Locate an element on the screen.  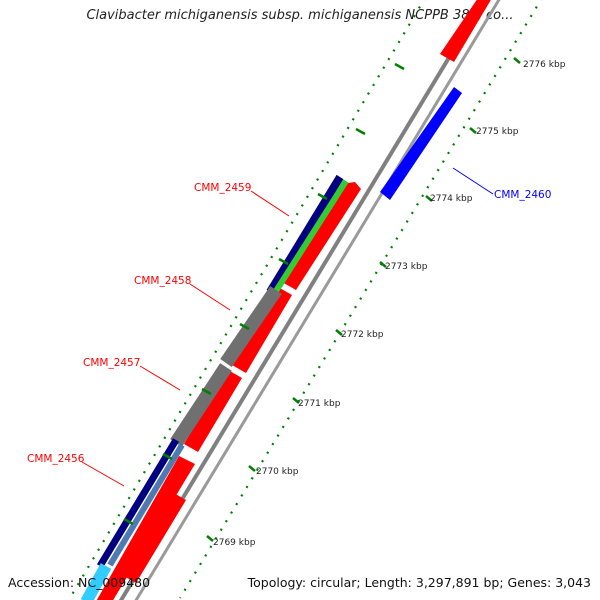
cog-band-green is located at coordinates (311, 236).